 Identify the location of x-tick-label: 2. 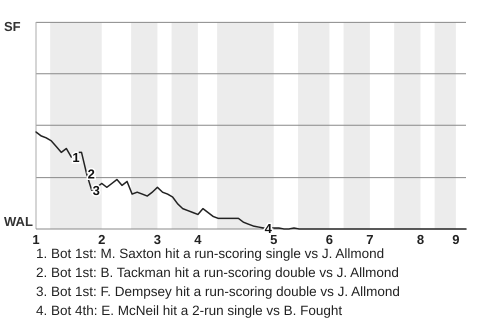
(102, 239).